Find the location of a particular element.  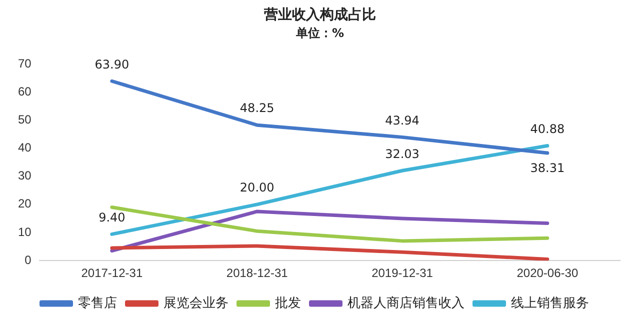

x-tick-label: 2019-12-31 is located at coordinates (403, 273).